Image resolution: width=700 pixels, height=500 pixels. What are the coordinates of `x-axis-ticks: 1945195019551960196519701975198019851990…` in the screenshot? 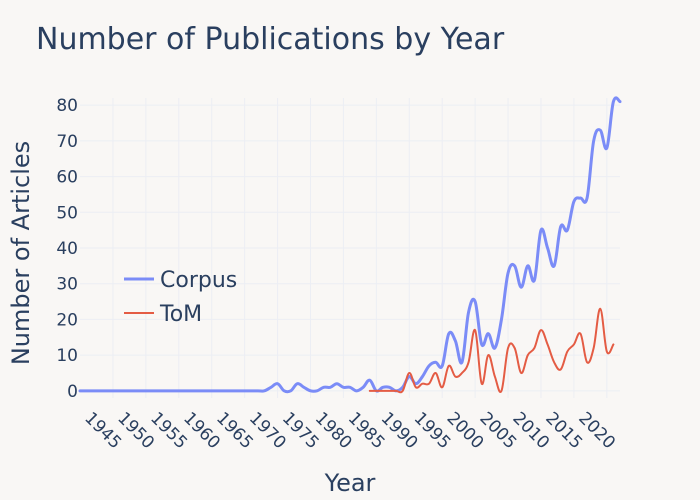 It's located at (349, 430).